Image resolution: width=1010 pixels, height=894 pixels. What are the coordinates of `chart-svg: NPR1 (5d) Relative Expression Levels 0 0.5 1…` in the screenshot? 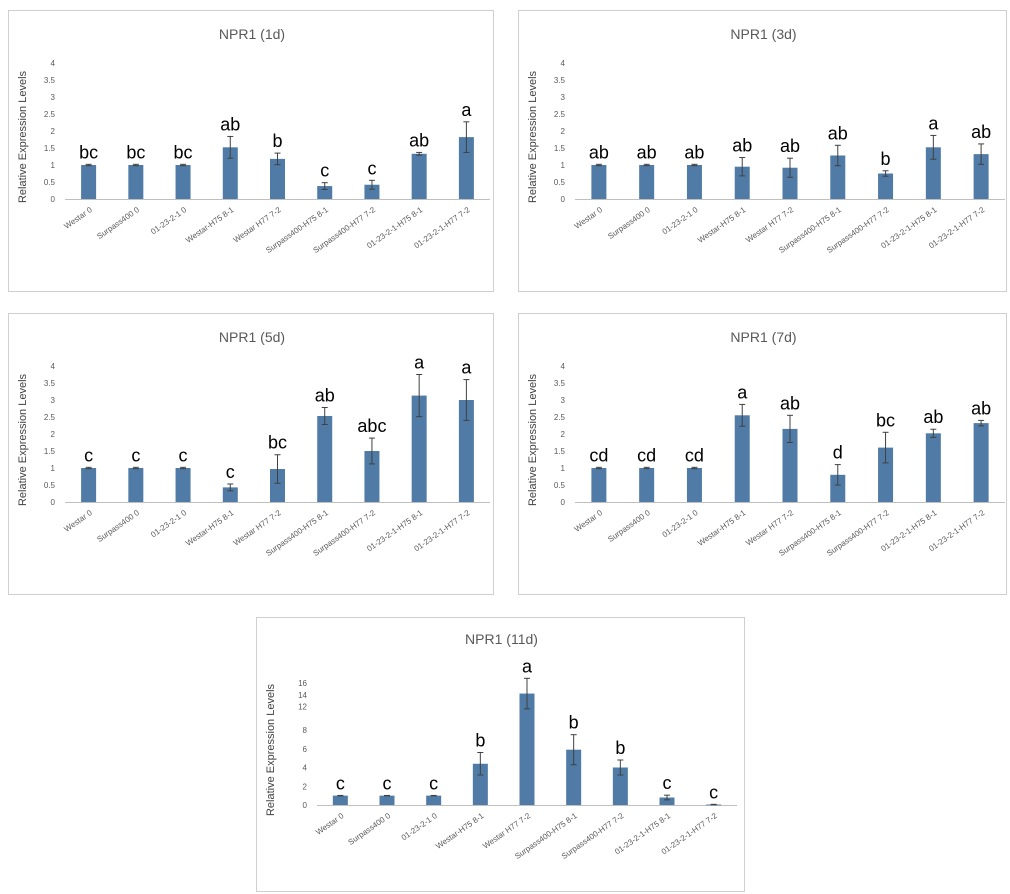 It's located at (253, 443).